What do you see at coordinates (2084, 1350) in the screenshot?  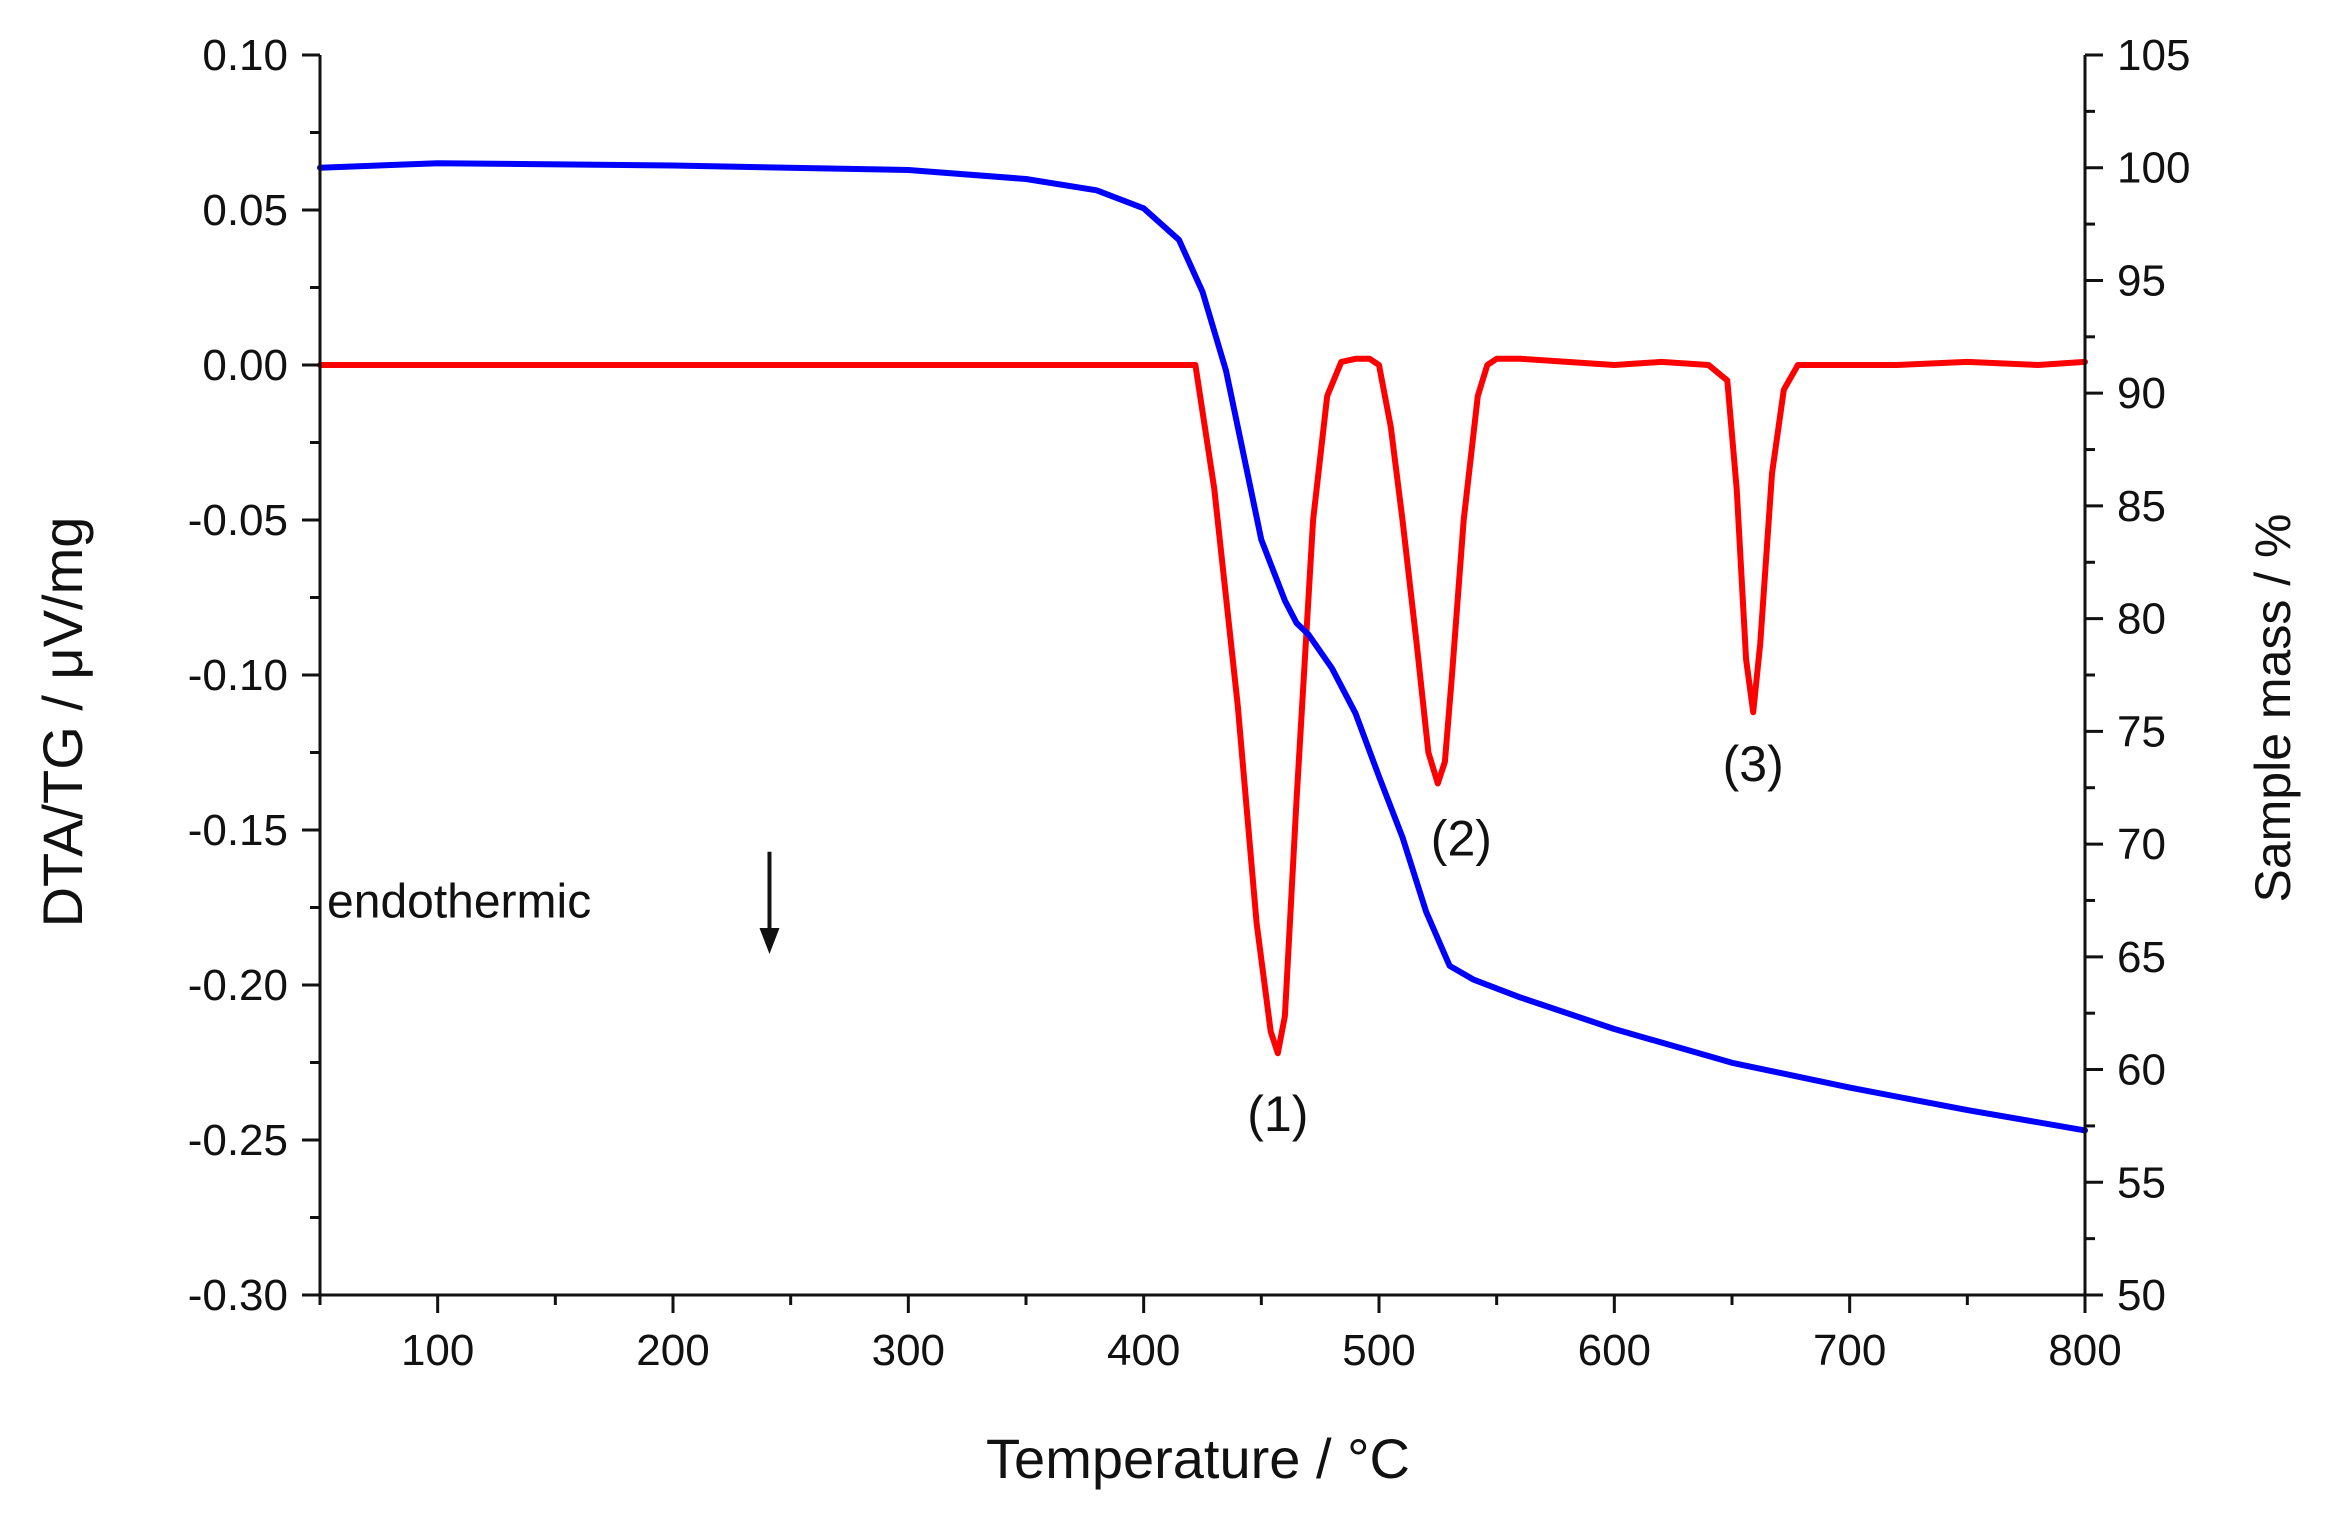 I see `x-tick-label: 800` at bounding box center [2084, 1350].